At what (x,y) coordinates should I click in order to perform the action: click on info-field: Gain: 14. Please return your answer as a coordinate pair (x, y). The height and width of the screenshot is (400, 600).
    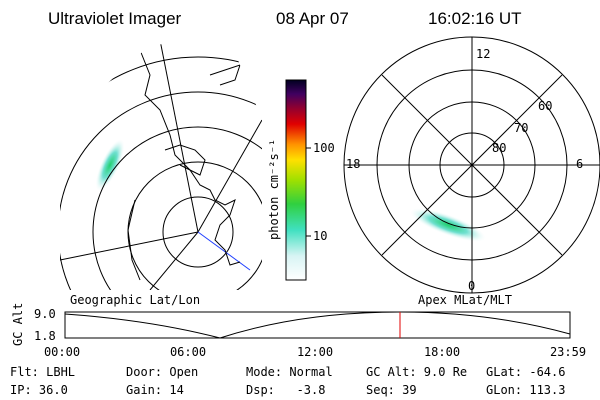
    Looking at the image, I should click on (155, 390).